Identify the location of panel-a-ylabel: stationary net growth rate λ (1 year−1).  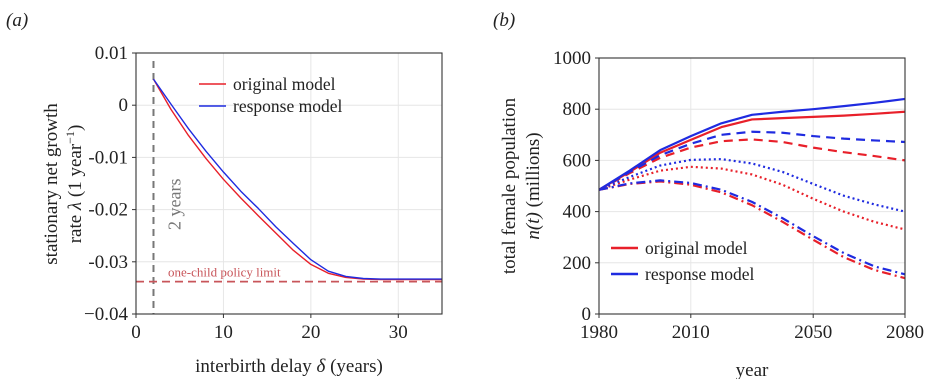
(63, 184).